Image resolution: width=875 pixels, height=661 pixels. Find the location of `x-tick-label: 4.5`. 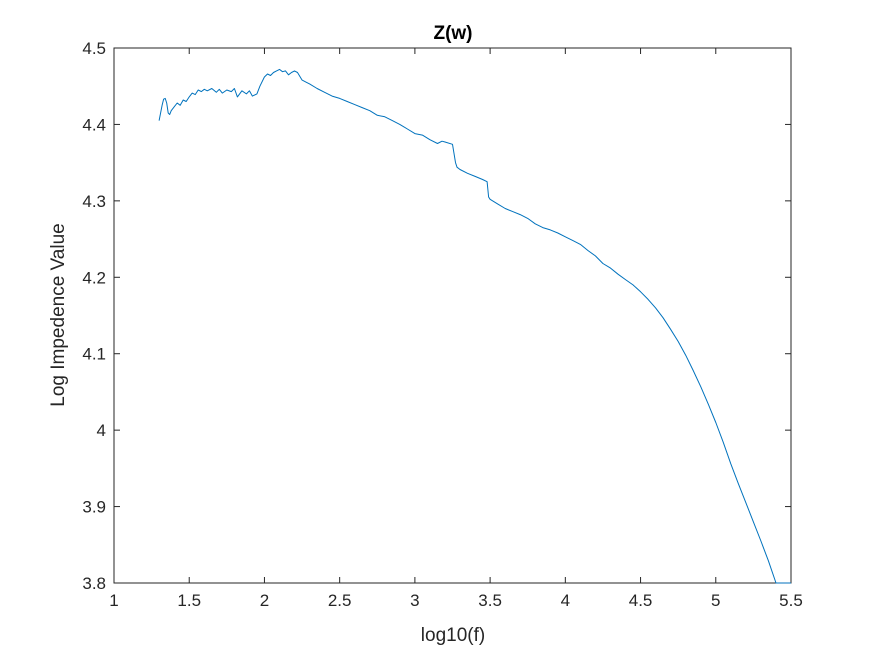

x-tick-label: 4.5 is located at coordinates (641, 600).